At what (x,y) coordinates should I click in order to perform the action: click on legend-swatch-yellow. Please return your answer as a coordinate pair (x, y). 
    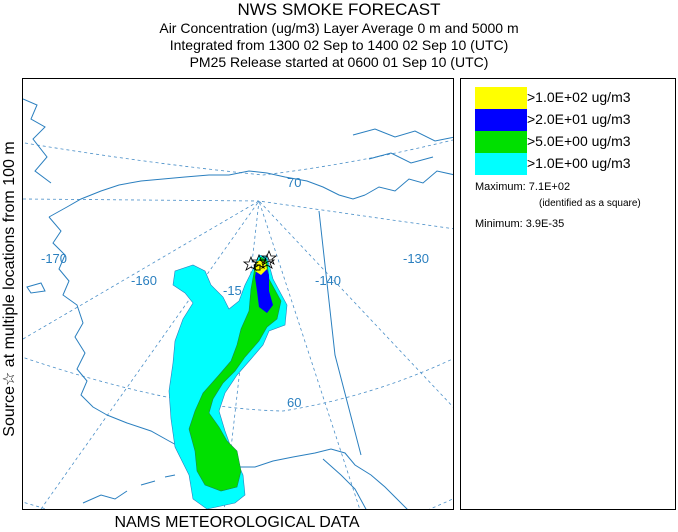
    Looking at the image, I should click on (501, 98).